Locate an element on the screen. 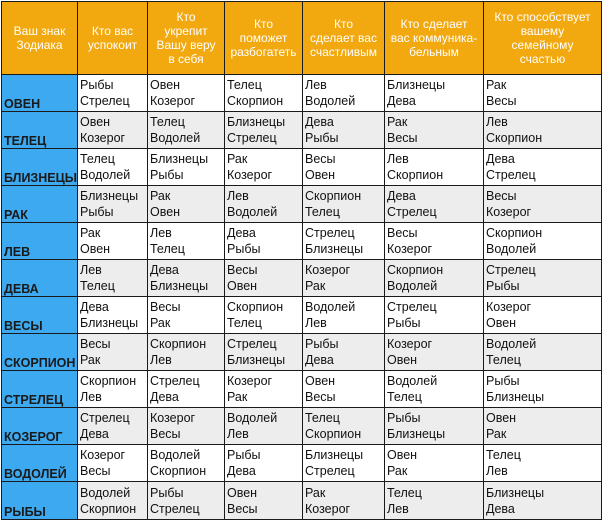 The height and width of the screenshot is (524, 604). match-cell: Козерог Весы is located at coordinates (112, 463).